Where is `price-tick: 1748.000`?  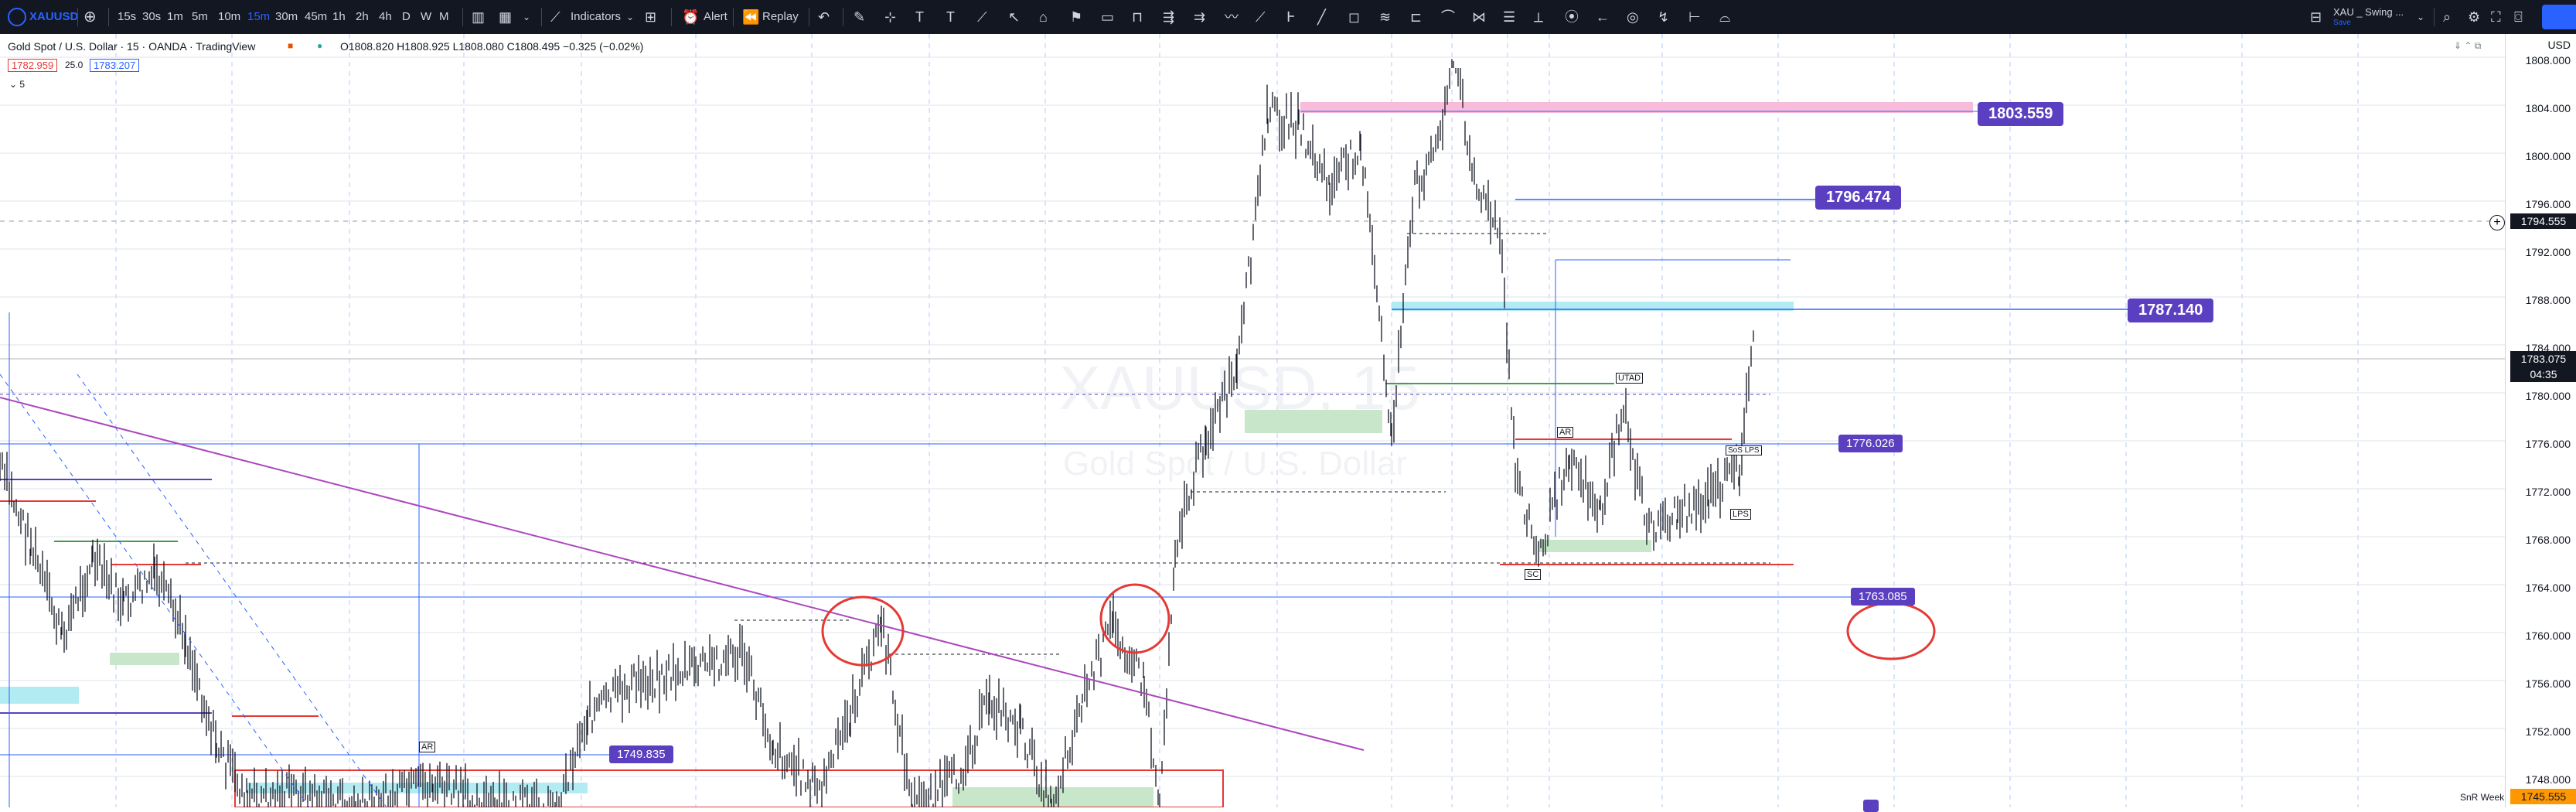
price-tick: 1748.000 is located at coordinates (2548, 779).